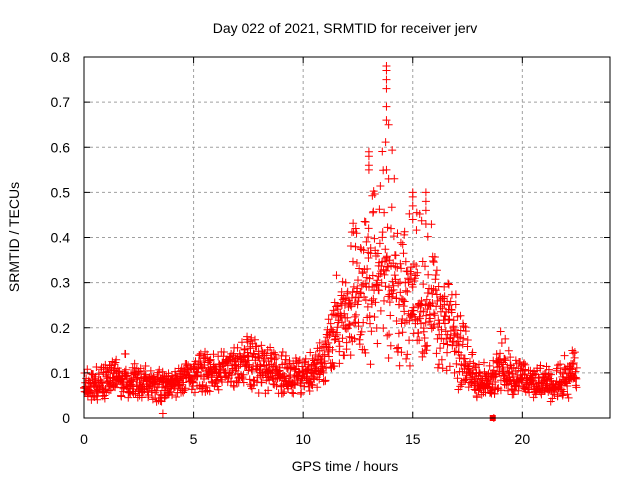 The height and width of the screenshot is (480, 640). What do you see at coordinates (61, 328) in the screenshot?
I see `y-tick-label: 0.2` at bounding box center [61, 328].